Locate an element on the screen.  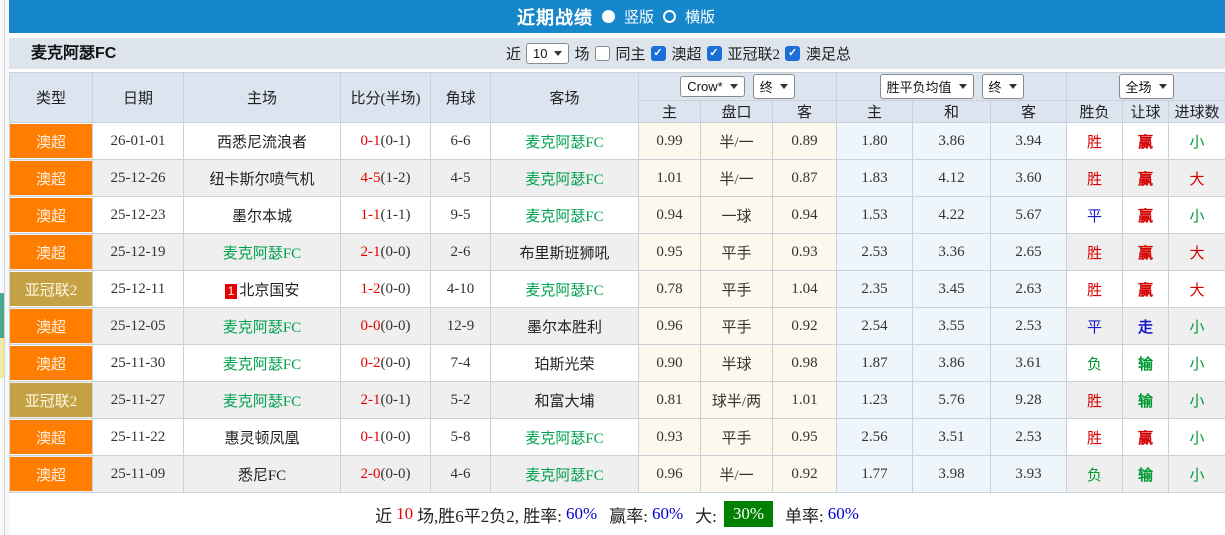
near-label: 近 is located at coordinates (514, 55).